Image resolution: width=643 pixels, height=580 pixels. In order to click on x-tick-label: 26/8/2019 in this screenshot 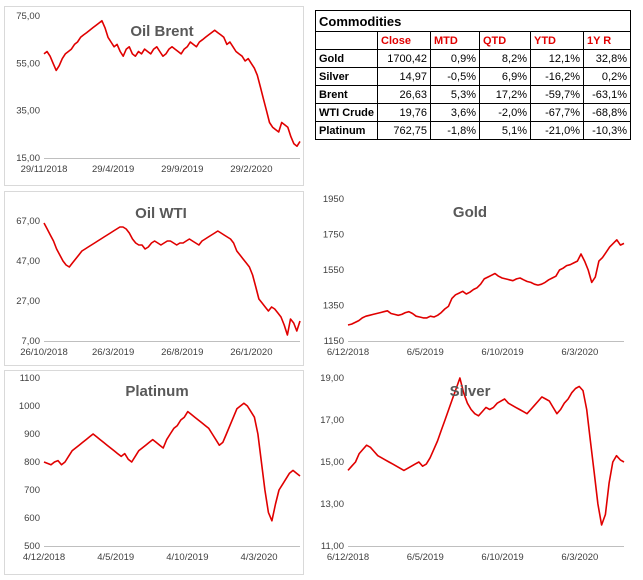, I will do `click(182, 352)`.